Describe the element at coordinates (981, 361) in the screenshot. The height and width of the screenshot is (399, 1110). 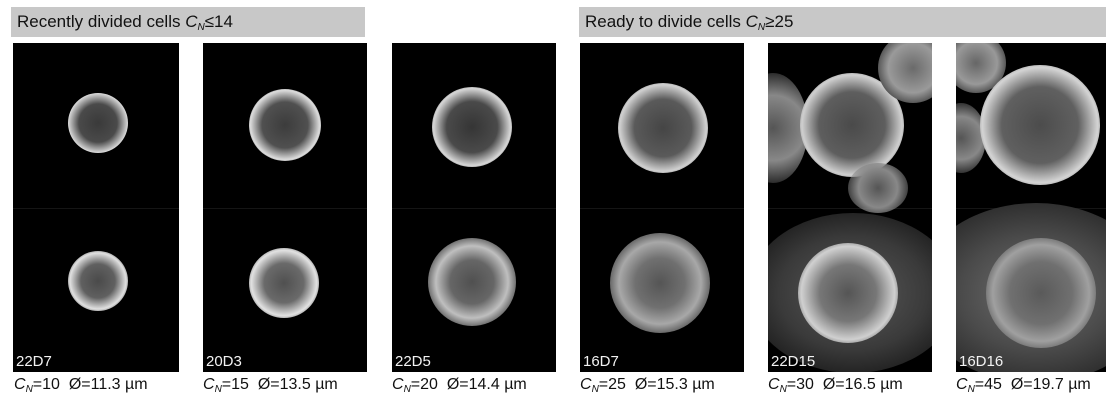
I see `panel-id-label: 16D16` at that location.